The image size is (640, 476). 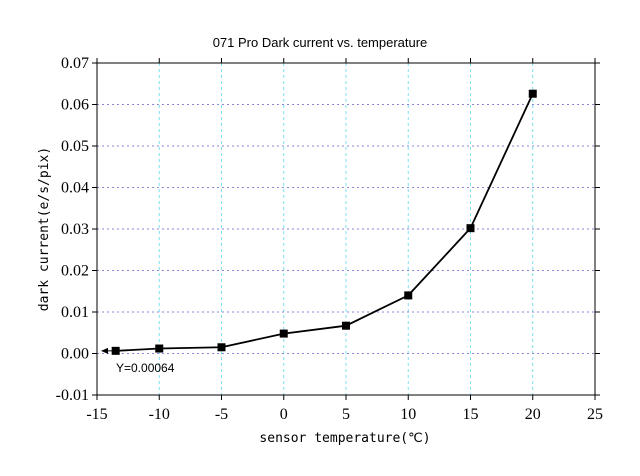 What do you see at coordinates (75, 229) in the screenshot?
I see `y-tick-label: 0.03` at bounding box center [75, 229].